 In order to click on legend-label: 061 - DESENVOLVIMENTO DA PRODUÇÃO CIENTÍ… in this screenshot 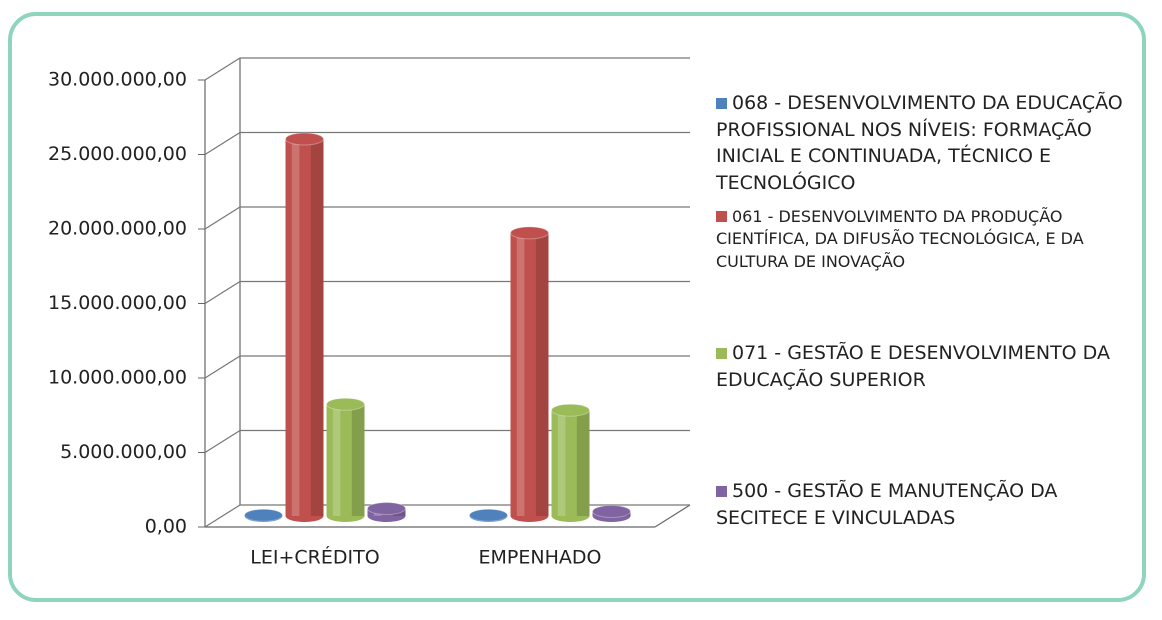, I will do `click(900, 239)`.